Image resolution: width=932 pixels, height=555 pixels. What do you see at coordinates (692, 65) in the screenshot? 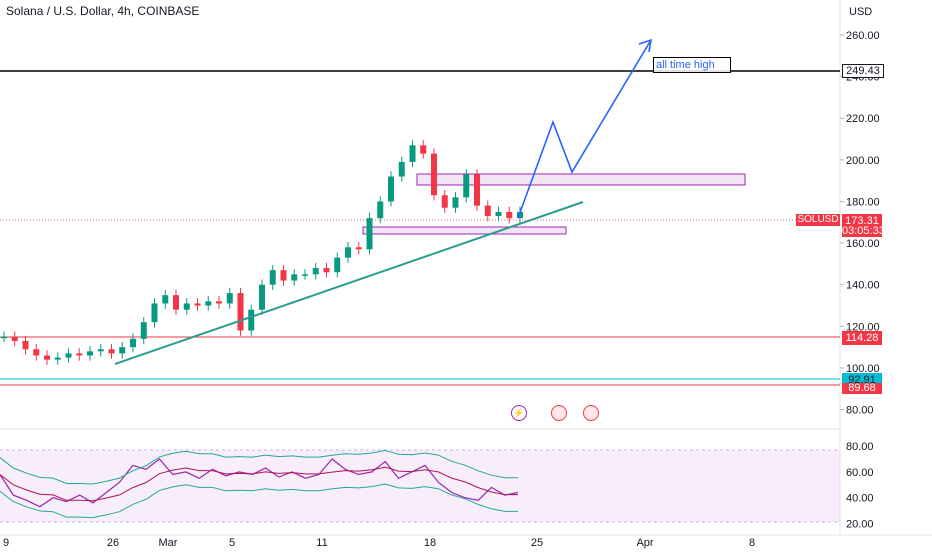
I see `ath-annotation: all time high` at bounding box center [692, 65].